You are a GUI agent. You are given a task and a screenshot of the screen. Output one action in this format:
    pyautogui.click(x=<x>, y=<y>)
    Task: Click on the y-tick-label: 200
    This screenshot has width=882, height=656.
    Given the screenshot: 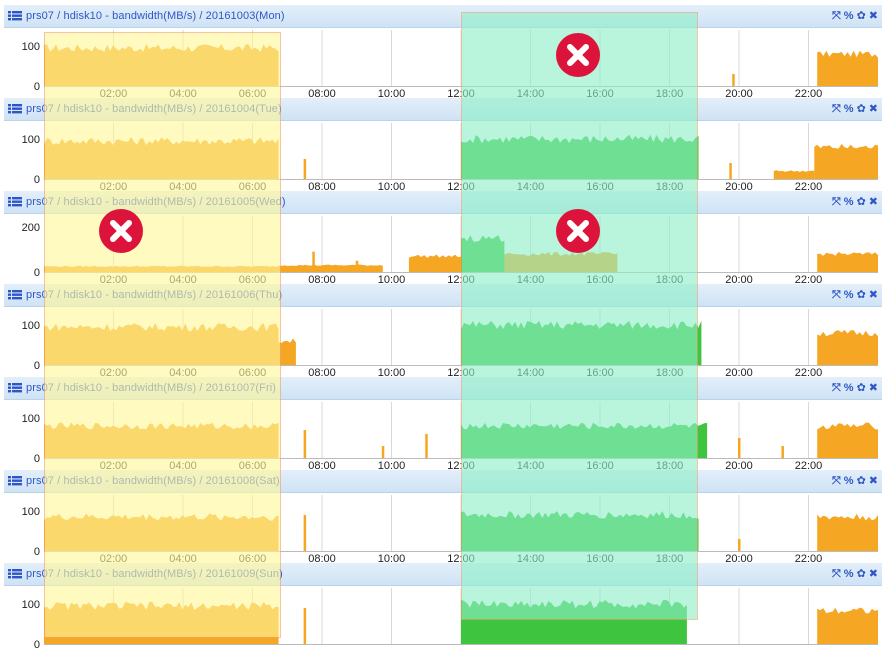 What is the action you would take?
    pyautogui.click(x=31, y=228)
    